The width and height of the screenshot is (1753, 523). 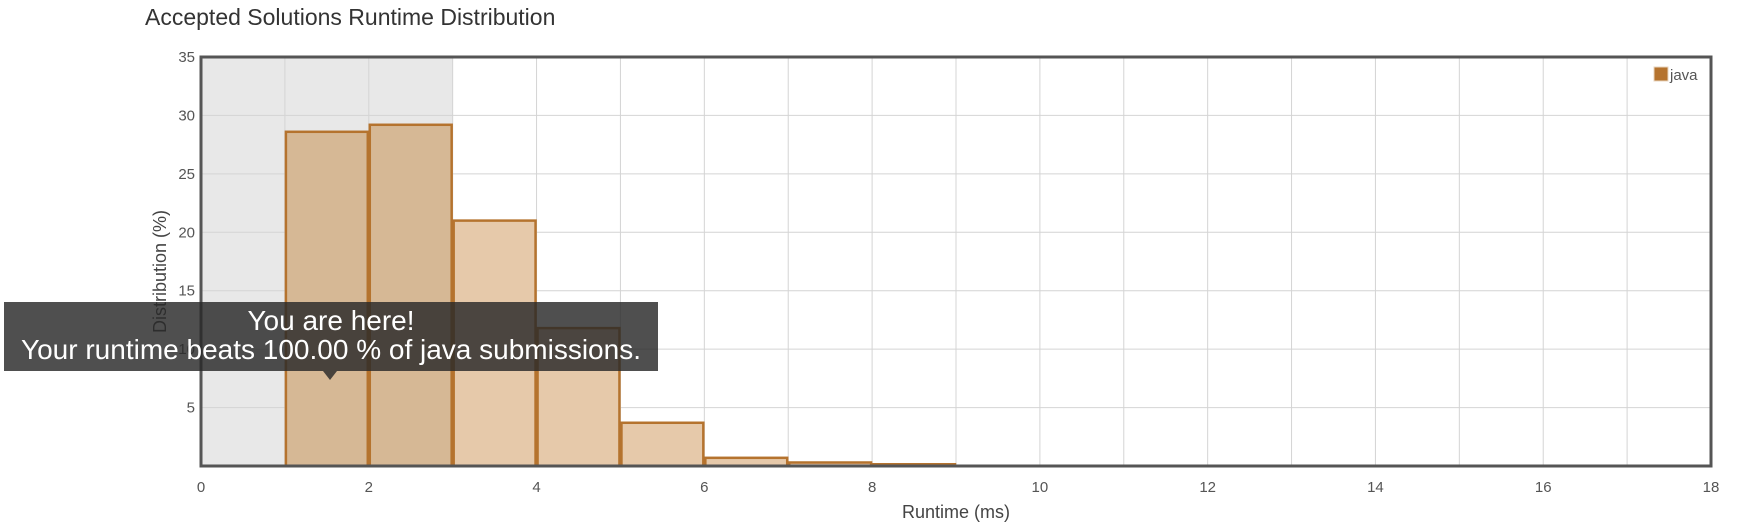 I want to click on x-tick-label: 12, so click(x=1207, y=487).